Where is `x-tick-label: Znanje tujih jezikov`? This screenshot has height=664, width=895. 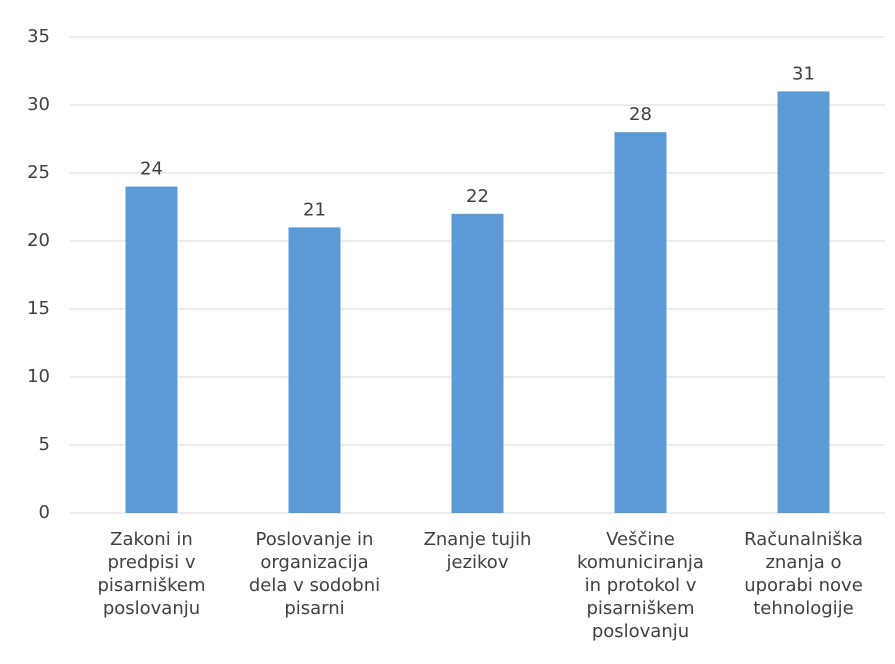 x-tick-label: Znanje tujih jezikov is located at coordinates (477, 551).